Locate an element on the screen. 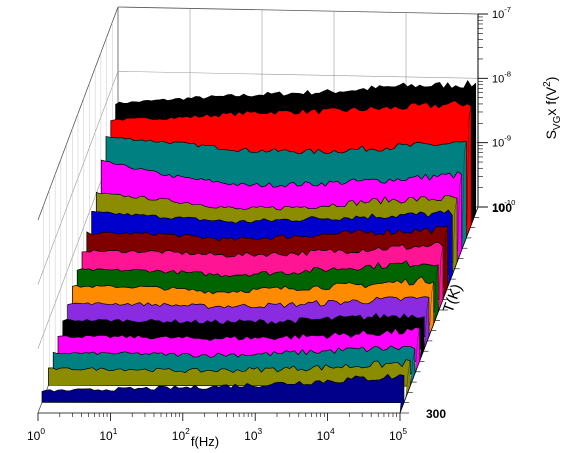 Image resolution: width=561 pixels, height=453 pixels. x-axis-title: f(Hz) is located at coordinates (205, 441).